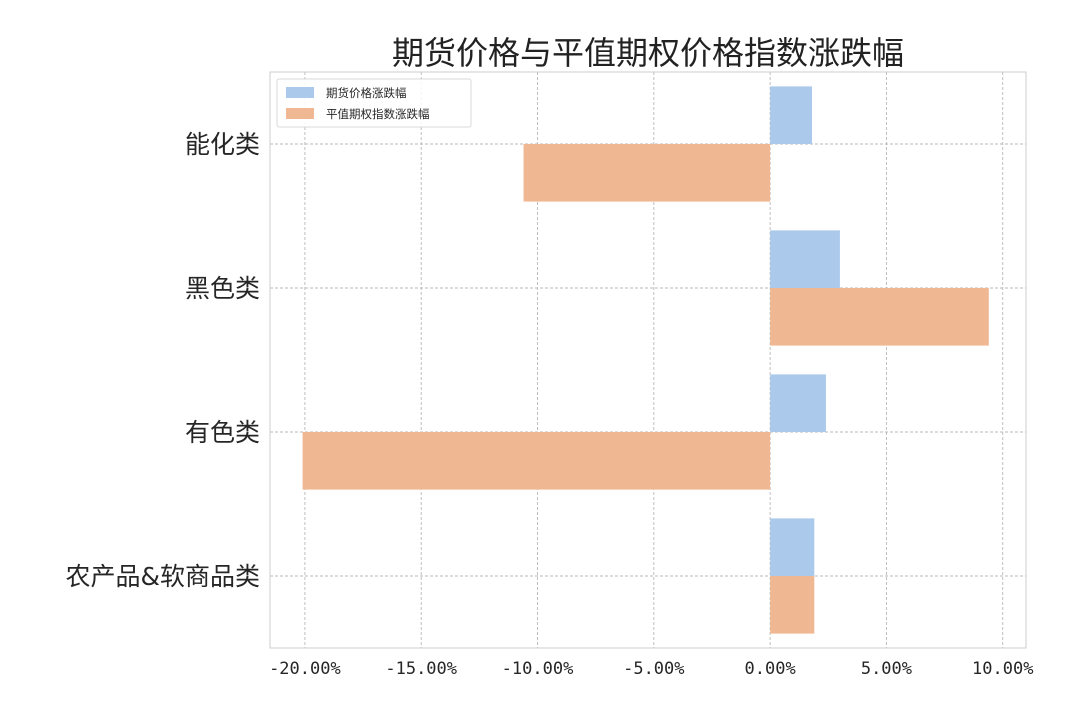  I want to click on y-tick-label: 能化类, so click(222, 144).